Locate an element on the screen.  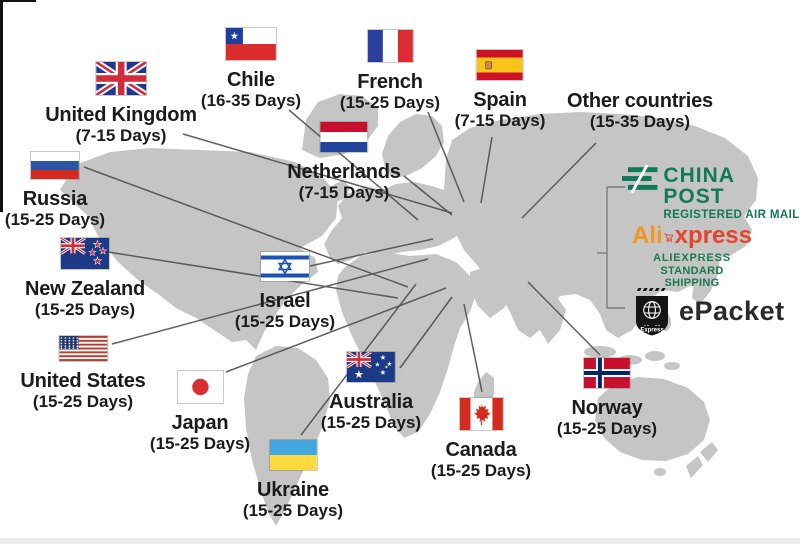
aliexpress-subtitle-1: ALIEXPRESS is located at coordinates (692, 258).